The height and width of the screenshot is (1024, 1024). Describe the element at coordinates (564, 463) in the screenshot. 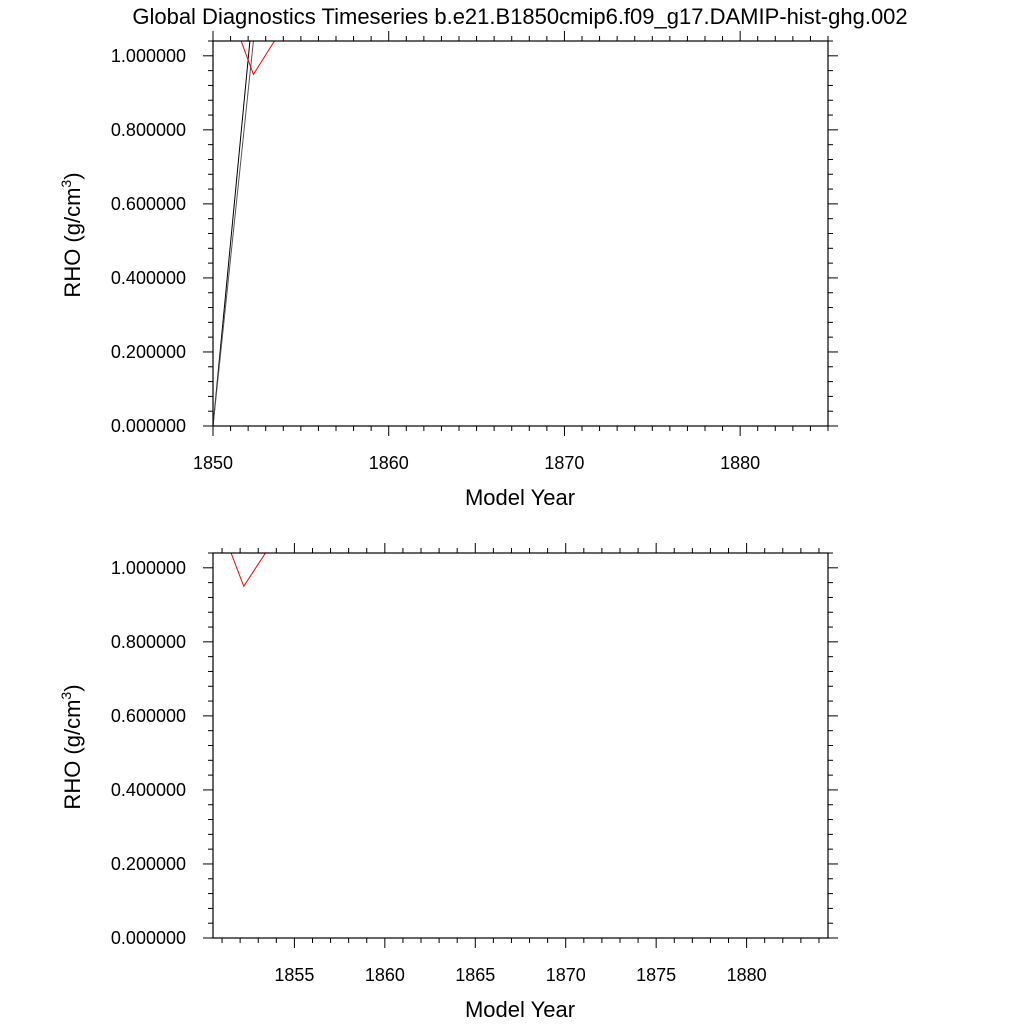

I see `top-x-tick-label-2: 1870` at that location.